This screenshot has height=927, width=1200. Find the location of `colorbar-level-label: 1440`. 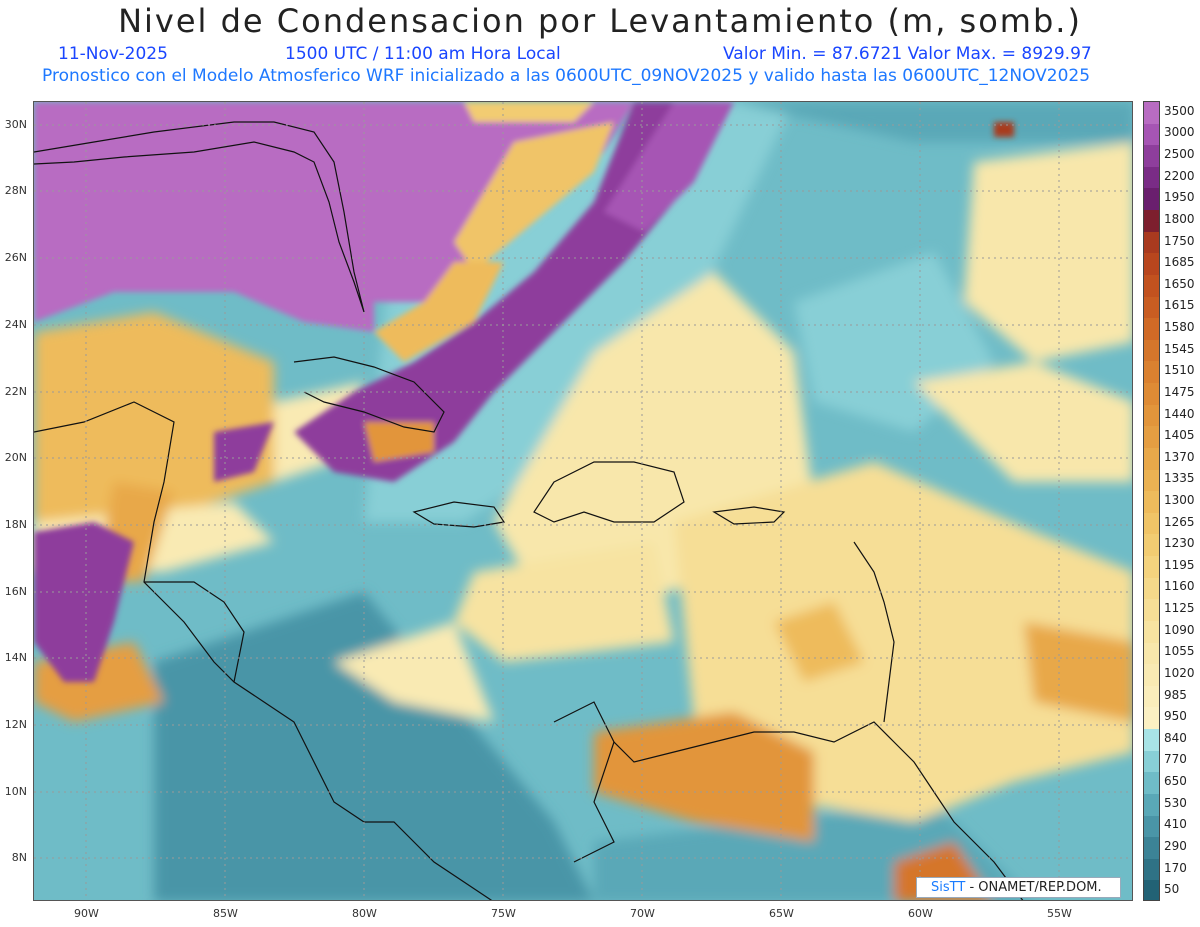

colorbar-level-label: 1440 is located at coordinates (1179, 413).